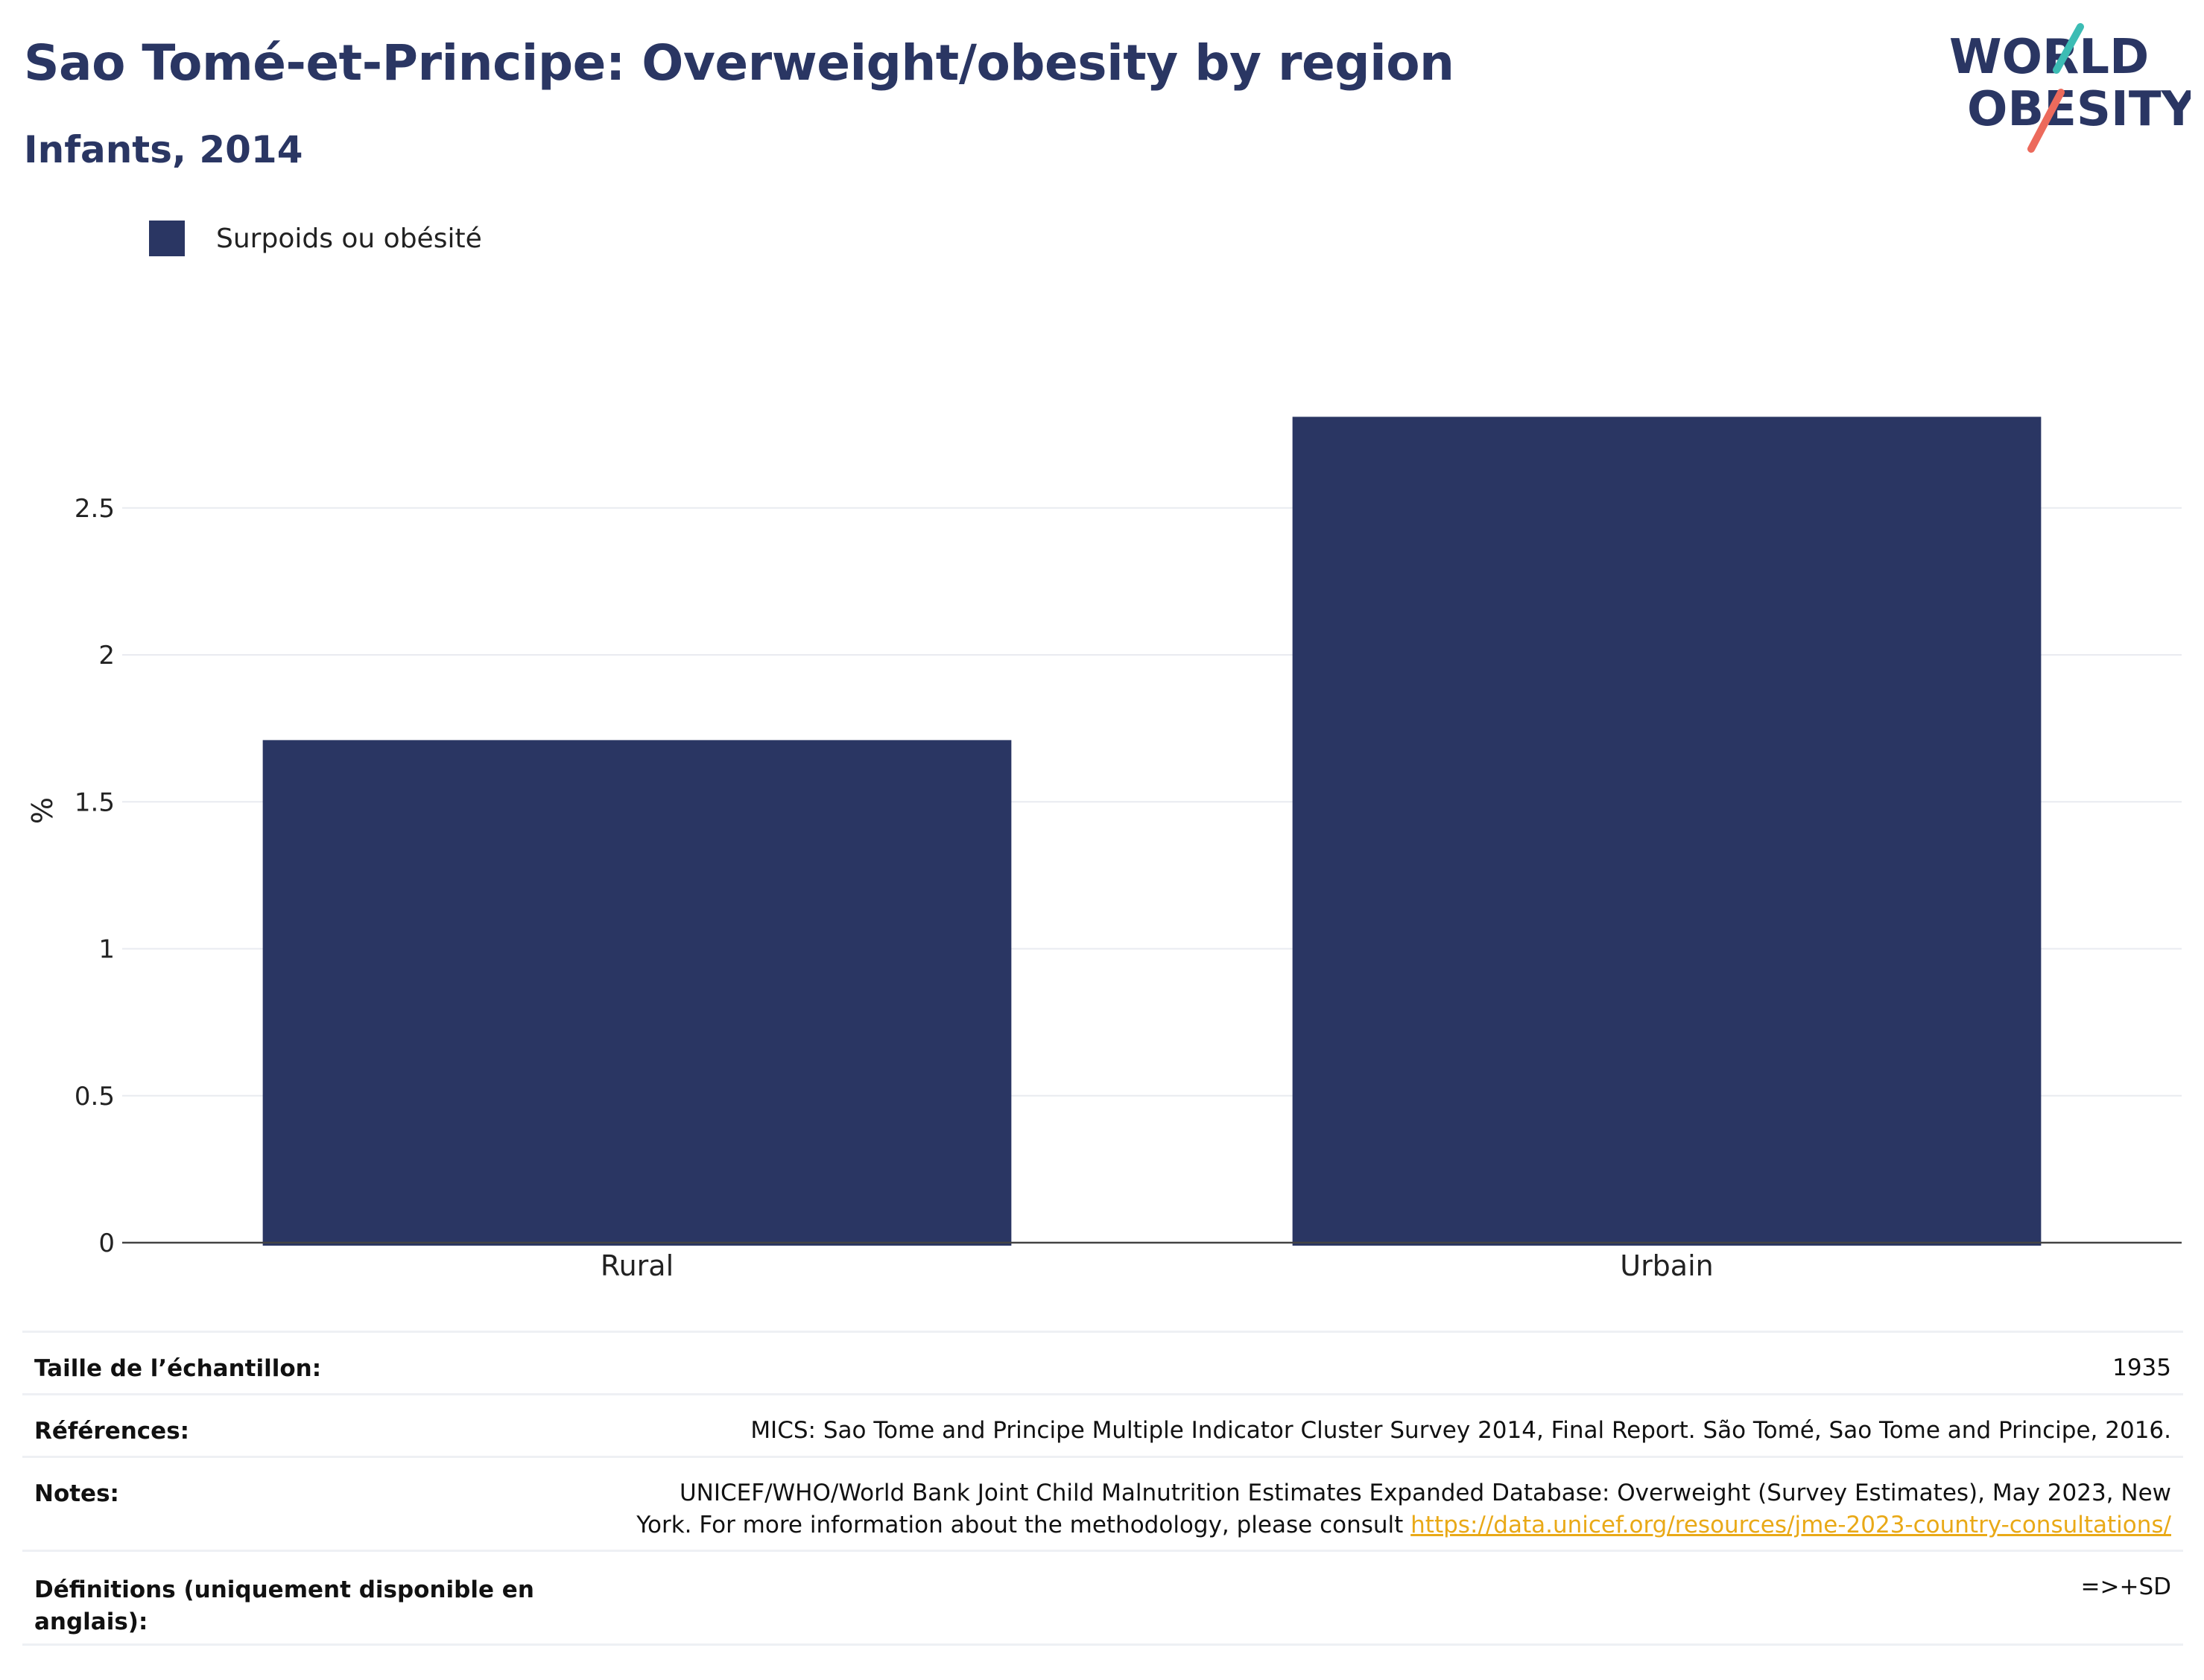 This screenshot has width=2204, height=1680. Describe the element at coordinates (2068, 48) in the screenshot. I see `logo-teal-stroke` at that location.